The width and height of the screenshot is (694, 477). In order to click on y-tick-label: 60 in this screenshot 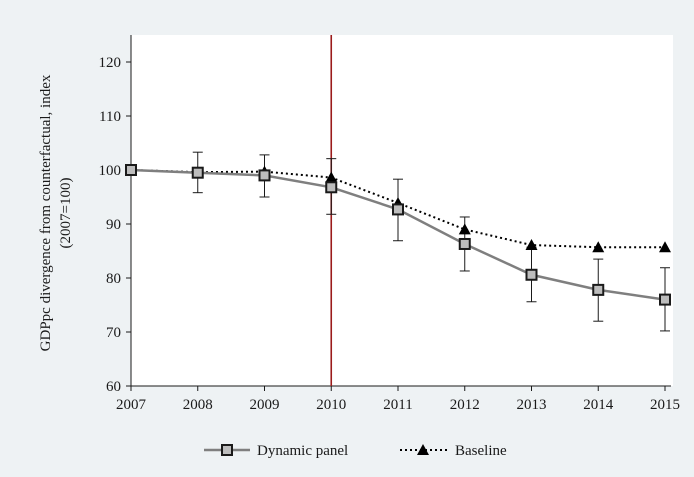, I will do `click(113, 387)`.